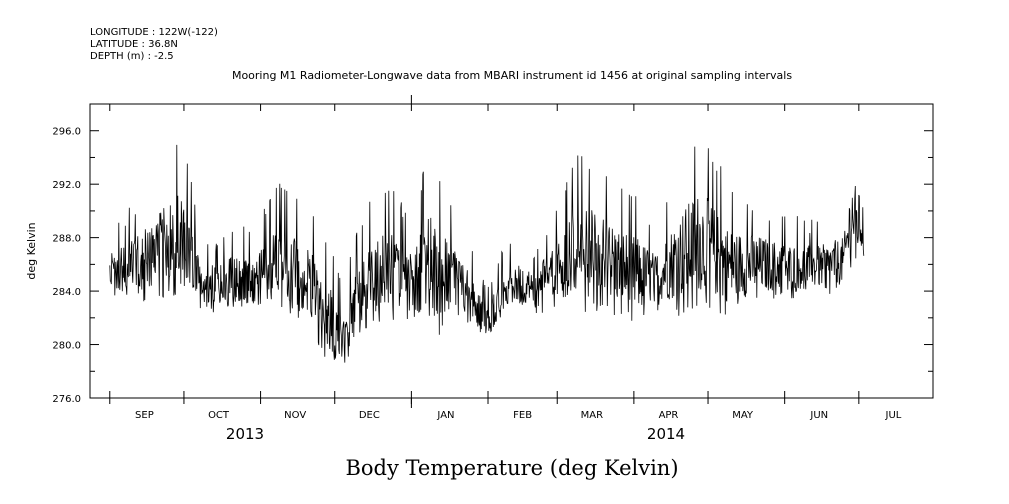  I want to click on depth-label: DEPTH (m) : -2.5, so click(132, 56).